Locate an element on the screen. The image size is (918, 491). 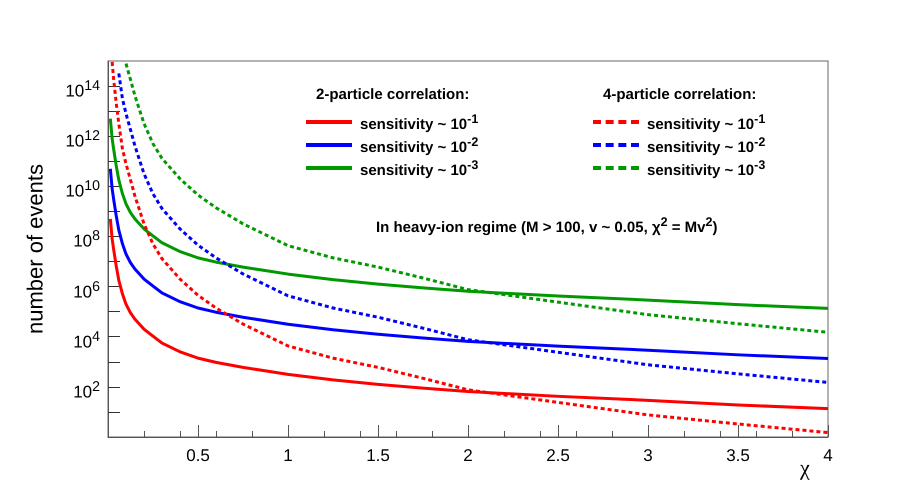
y-tick-label: 10$^{2}$ is located at coordinates (86, 391).